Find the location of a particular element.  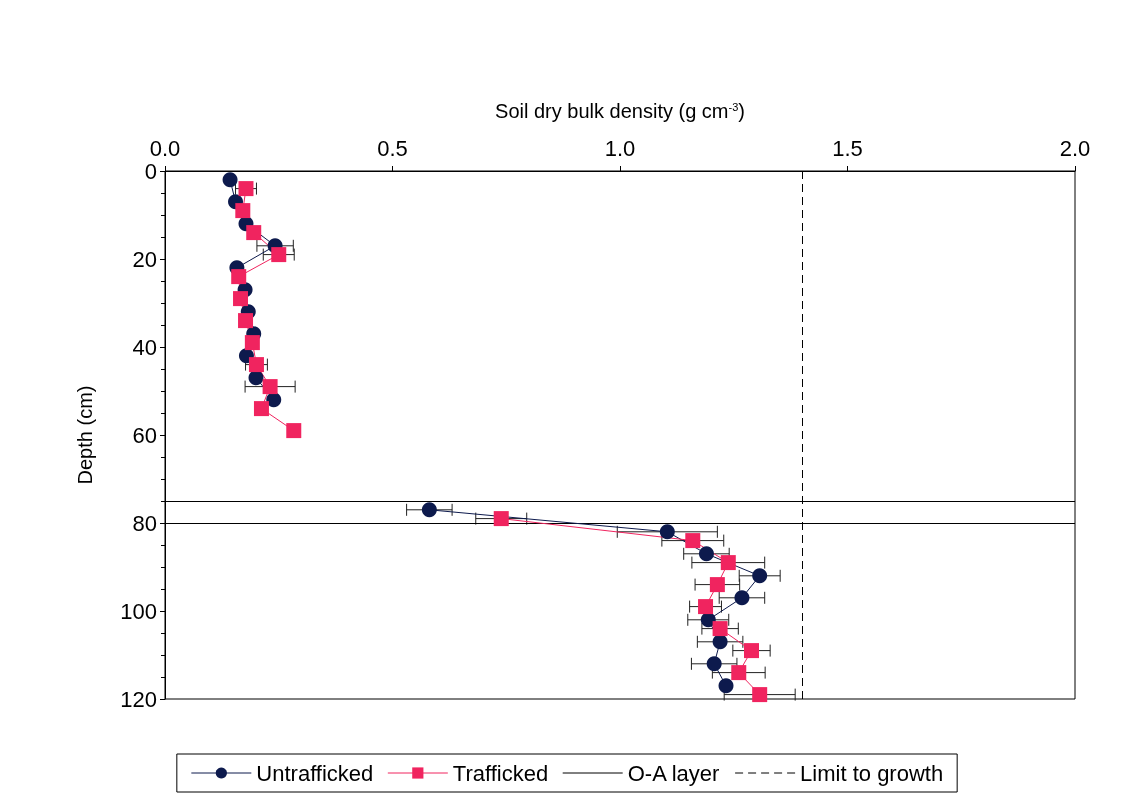

legend-label: Limit to growth is located at coordinates (872, 773).